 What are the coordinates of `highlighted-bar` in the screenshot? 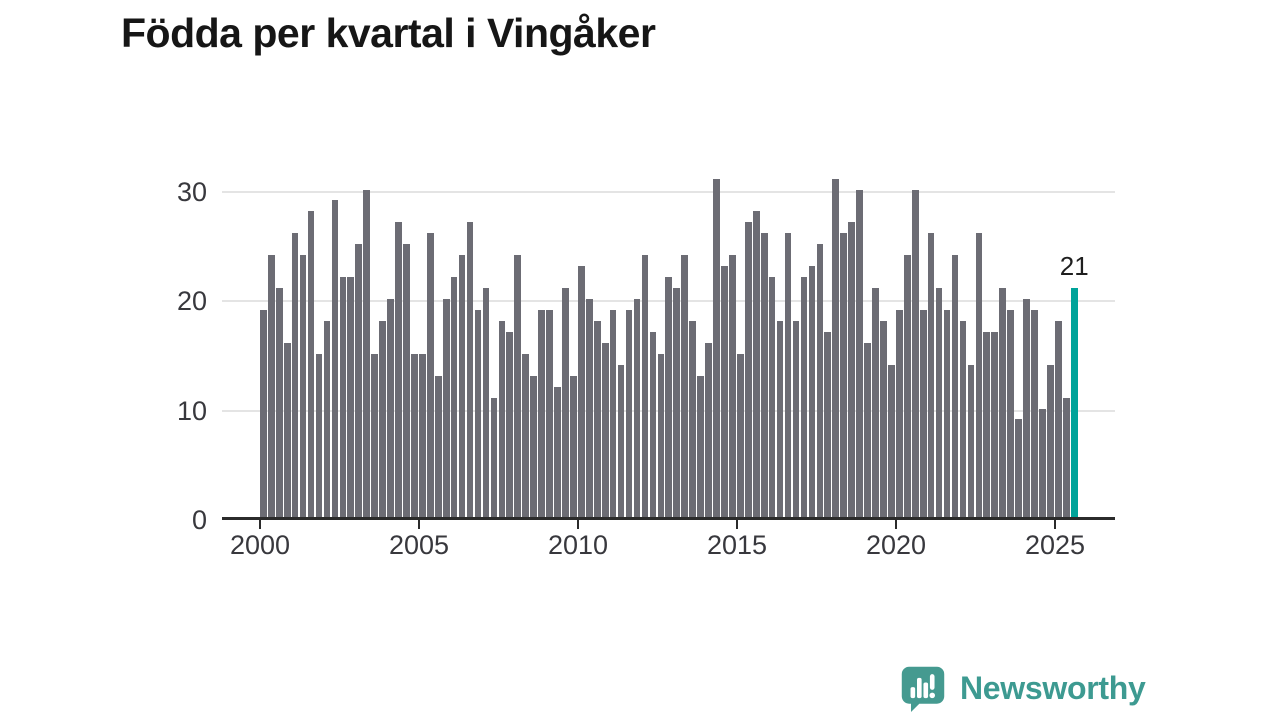 It's located at (1074, 403).